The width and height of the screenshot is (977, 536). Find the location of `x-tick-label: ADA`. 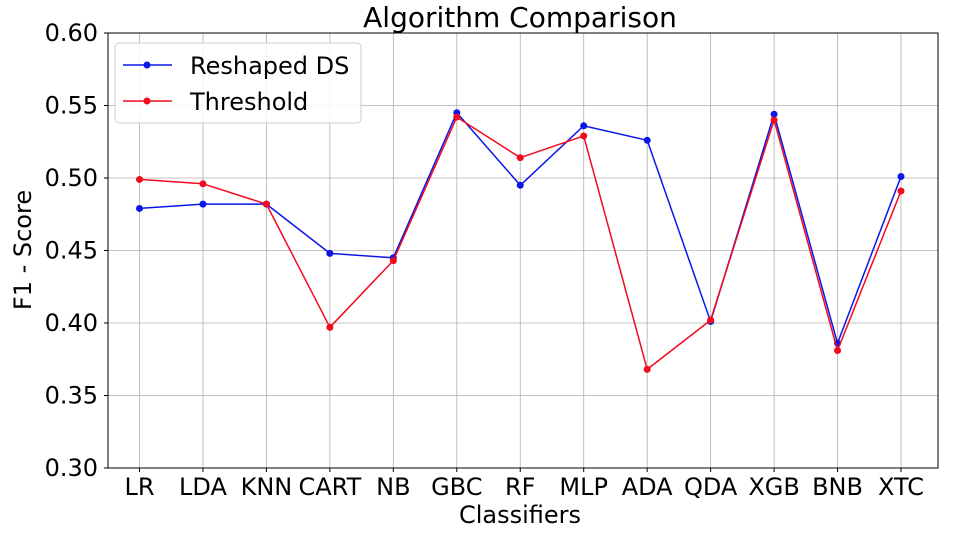

x-tick-label: ADA is located at coordinates (647, 487).